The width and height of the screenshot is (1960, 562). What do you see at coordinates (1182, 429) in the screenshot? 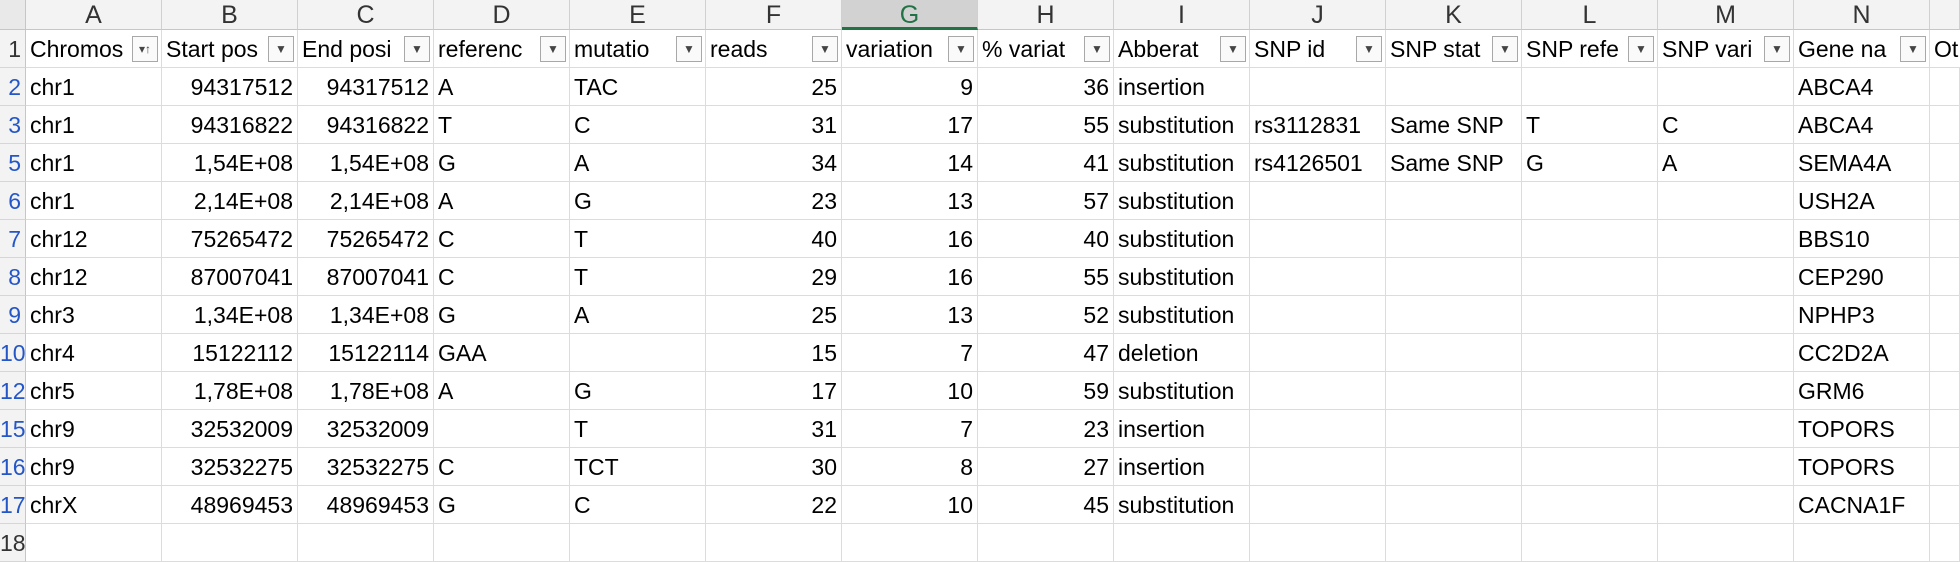
I see `cell-i15: insertion` at bounding box center [1182, 429].